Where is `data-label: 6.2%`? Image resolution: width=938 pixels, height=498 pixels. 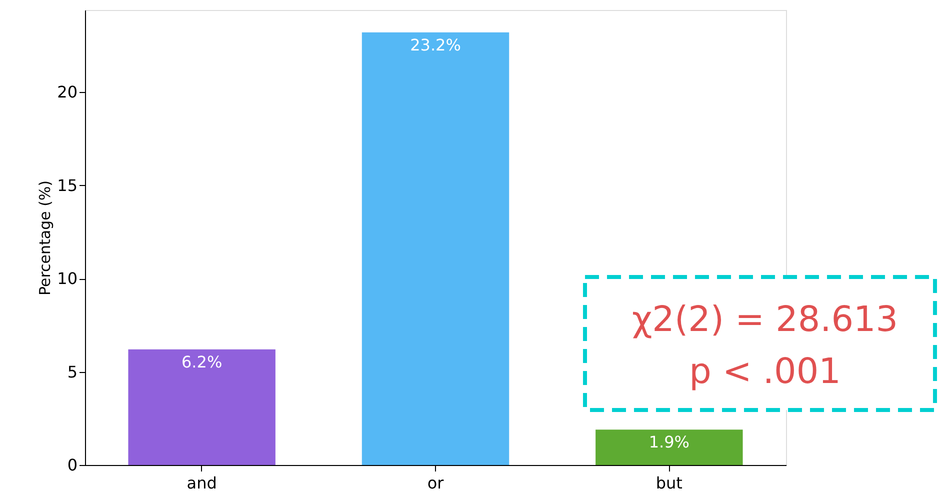
data-label: 6.2% is located at coordinates (202, 362).